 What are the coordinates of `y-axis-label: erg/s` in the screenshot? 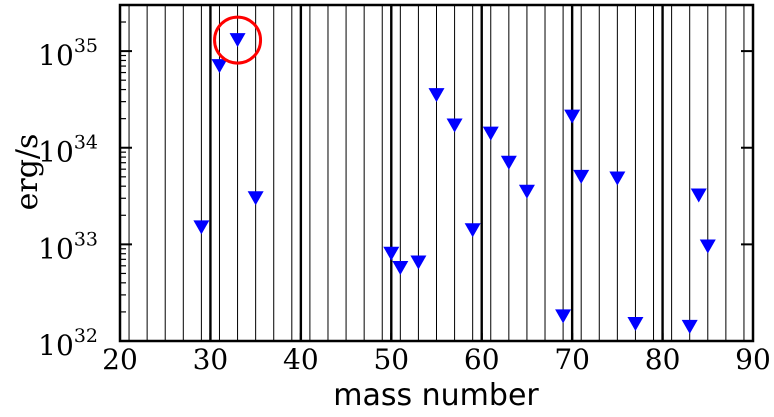 It's located at (27, 172).